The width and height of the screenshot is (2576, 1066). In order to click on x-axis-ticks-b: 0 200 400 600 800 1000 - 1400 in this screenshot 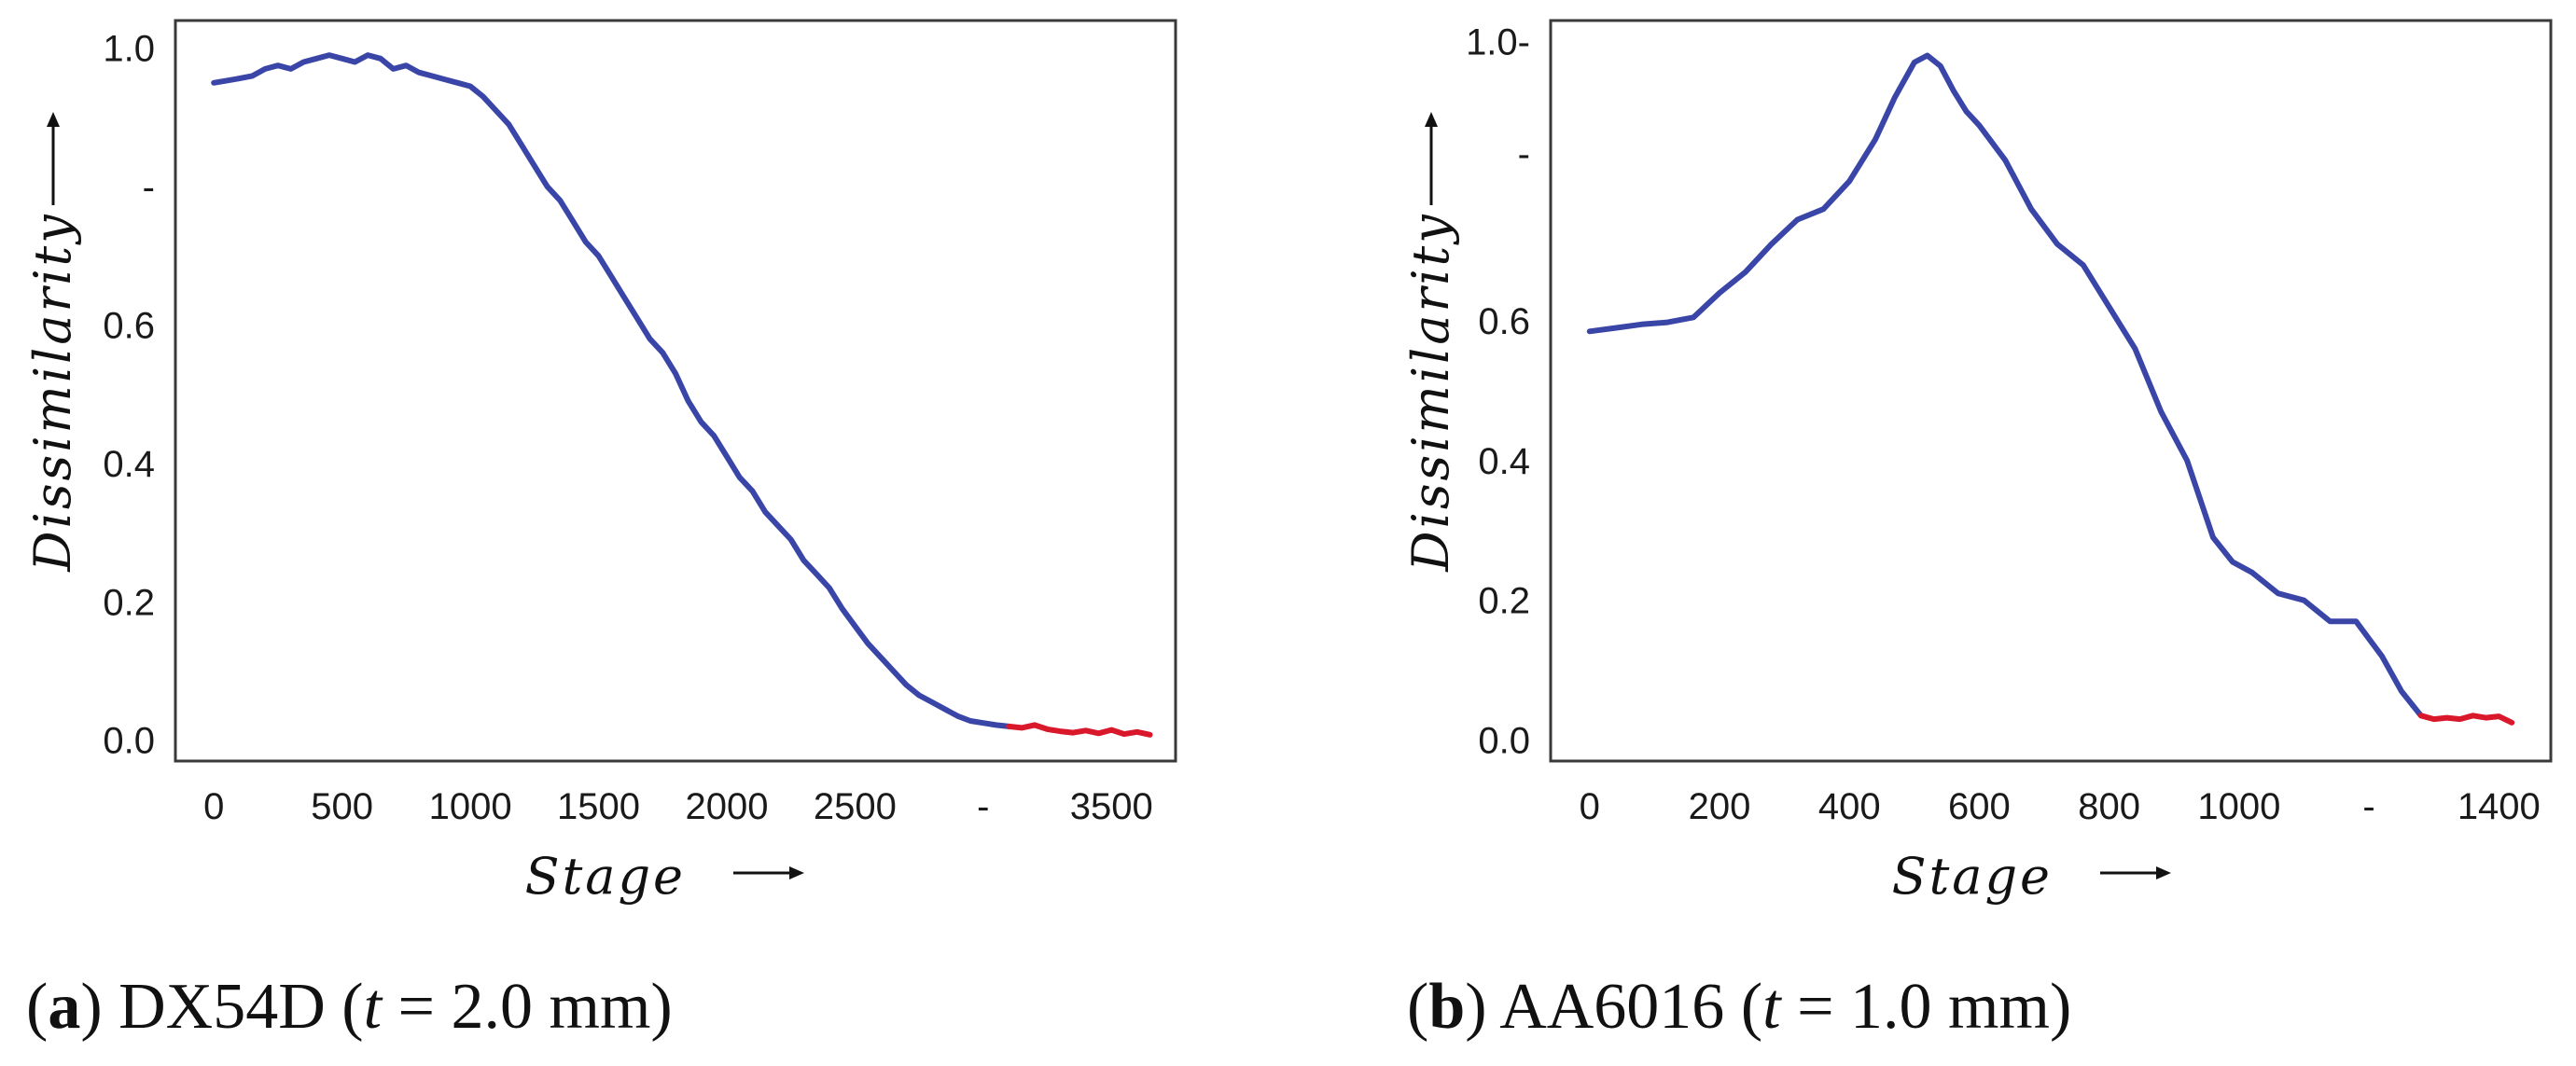, I will do `click(2060, 806)`.